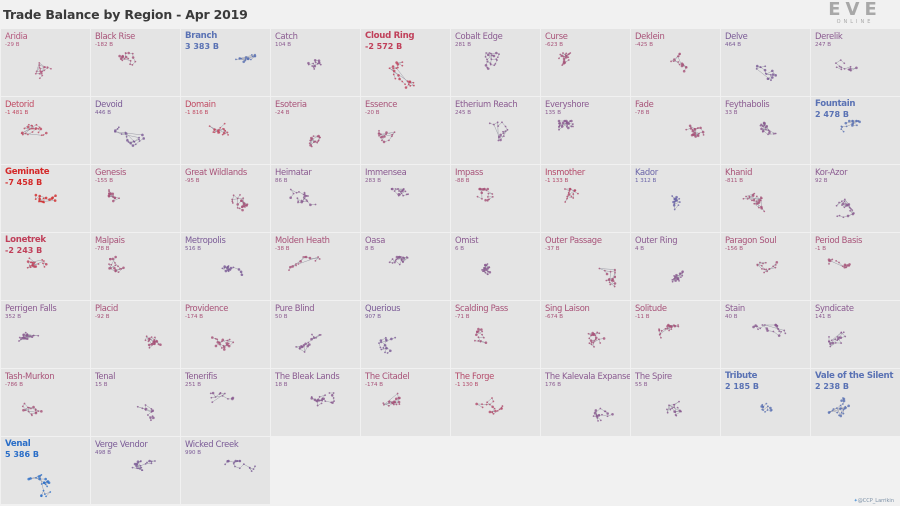  I want to click on region-trade-balance: -1 130 B, so click(467, 385).